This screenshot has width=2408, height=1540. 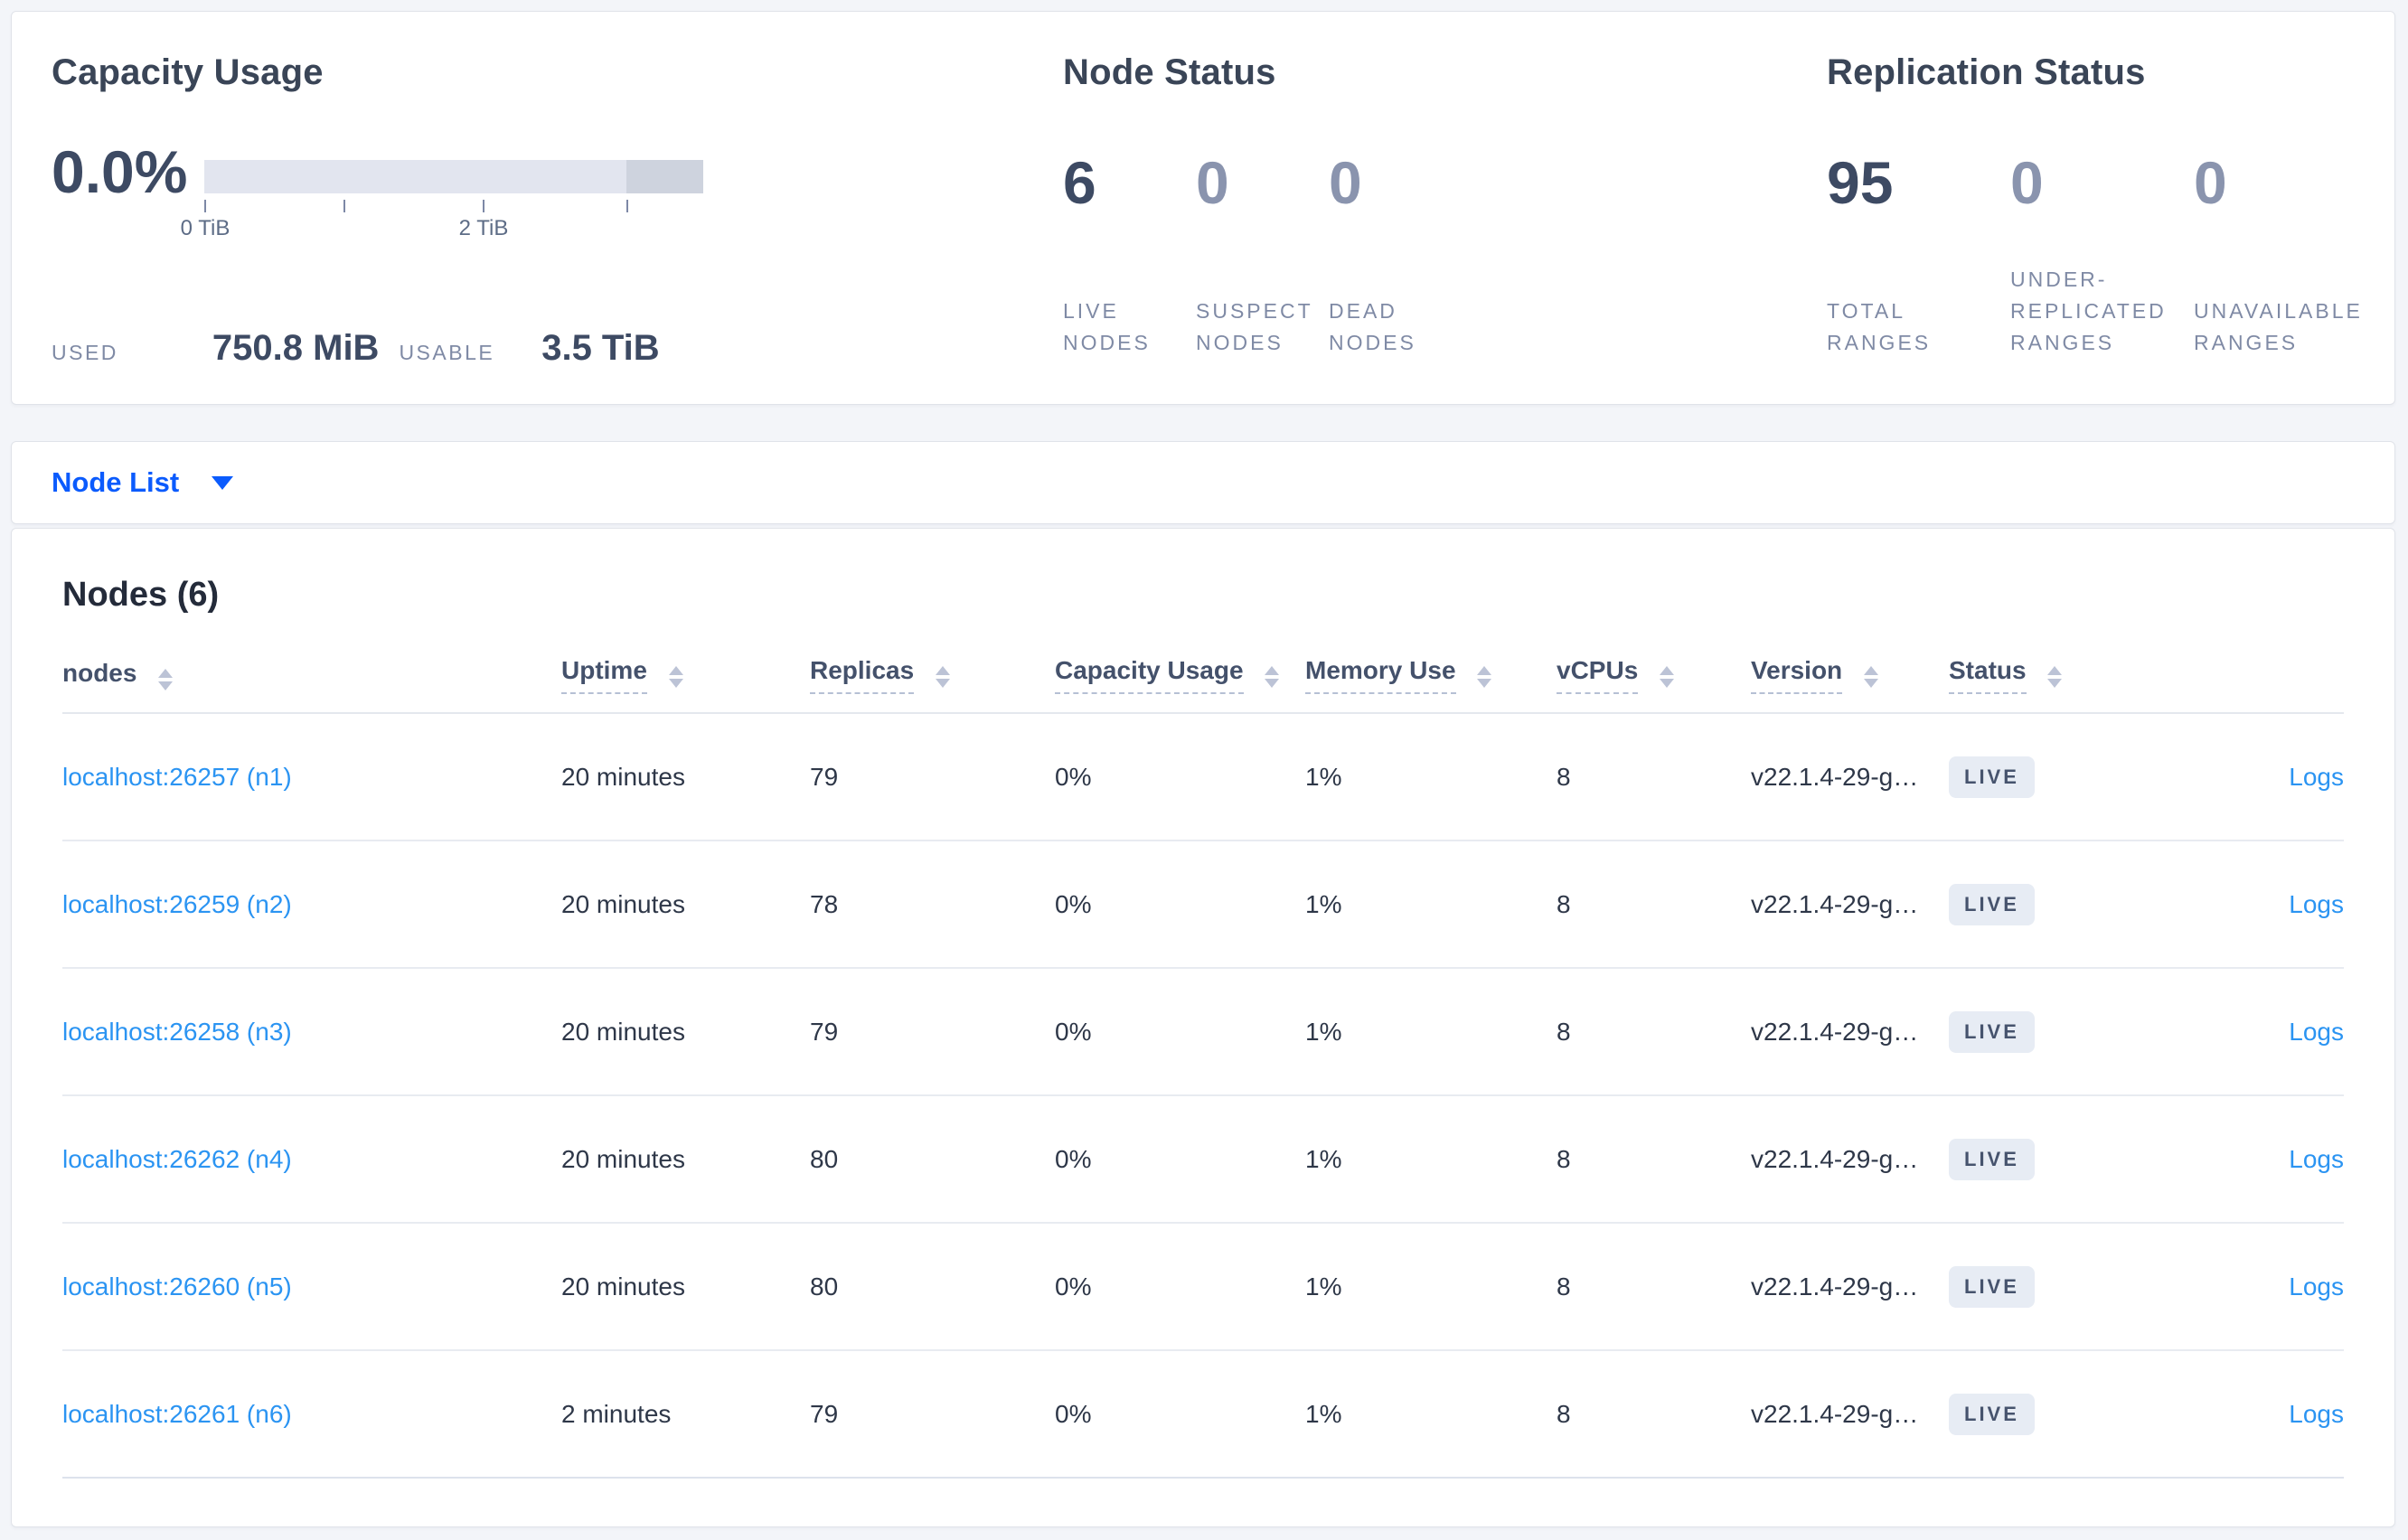 I want to click on capacity-bar, so click(x=453, y=176).